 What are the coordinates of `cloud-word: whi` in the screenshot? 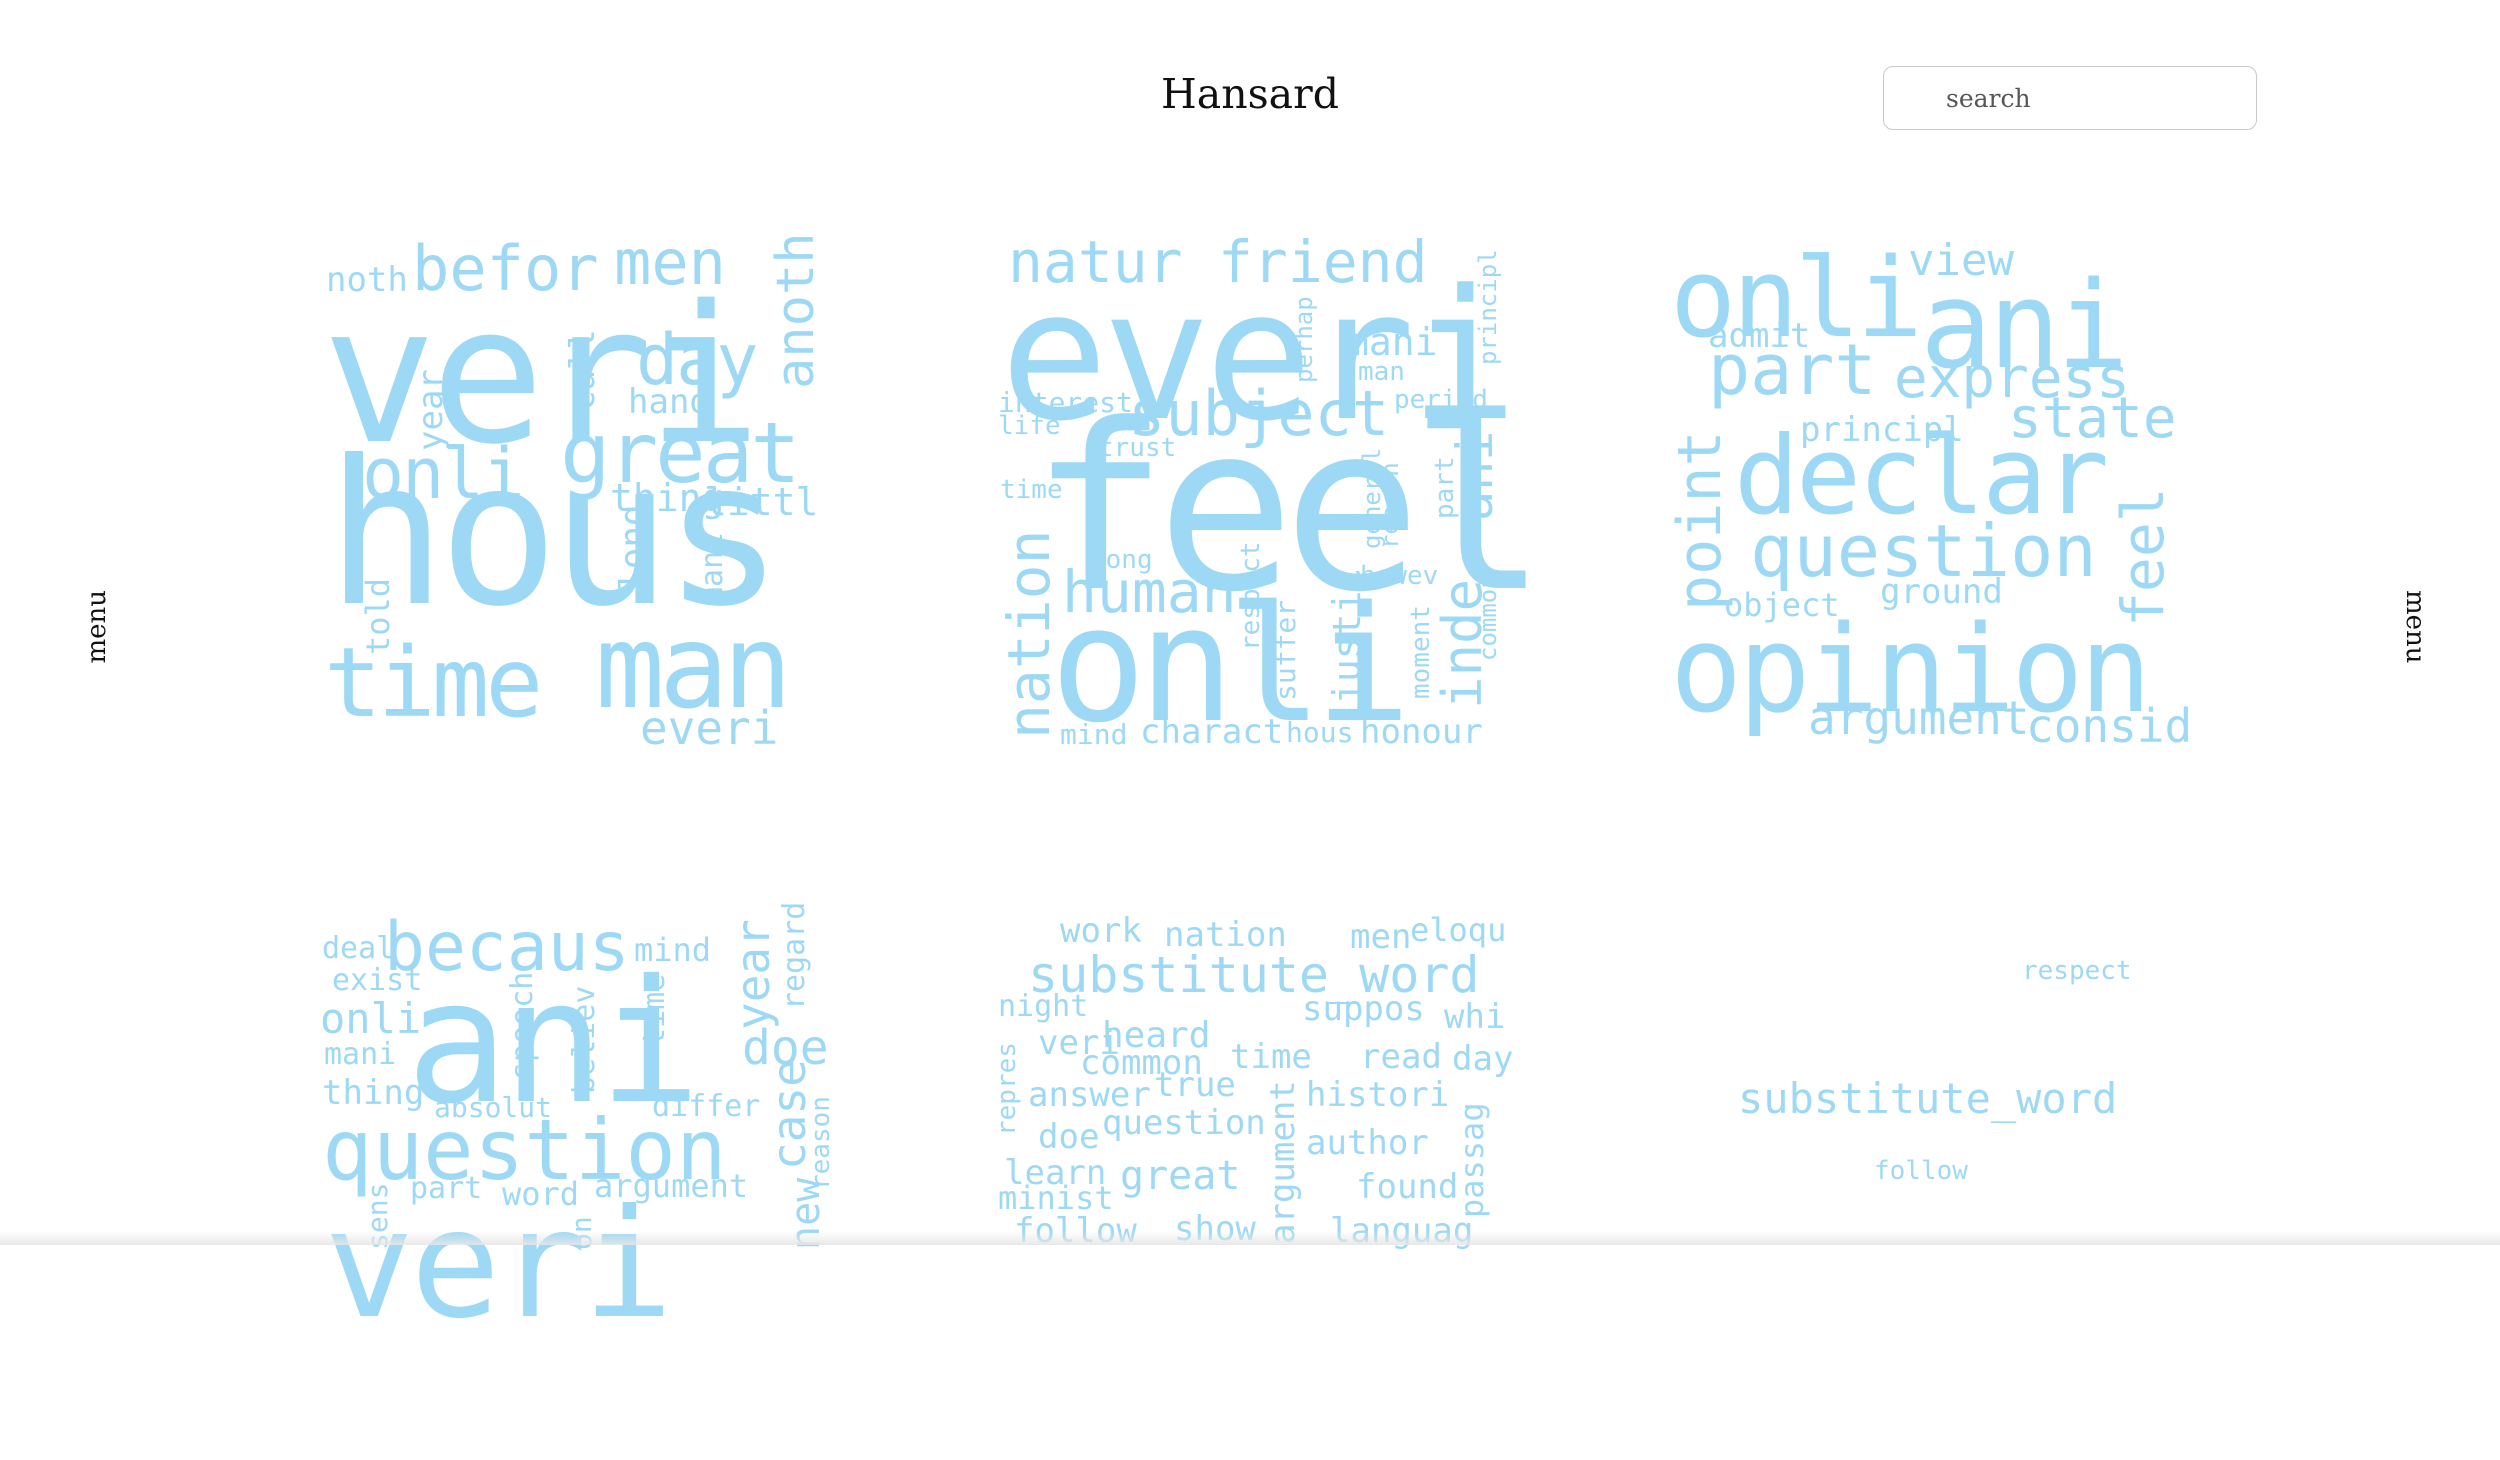 It's located at (1475, 1017).